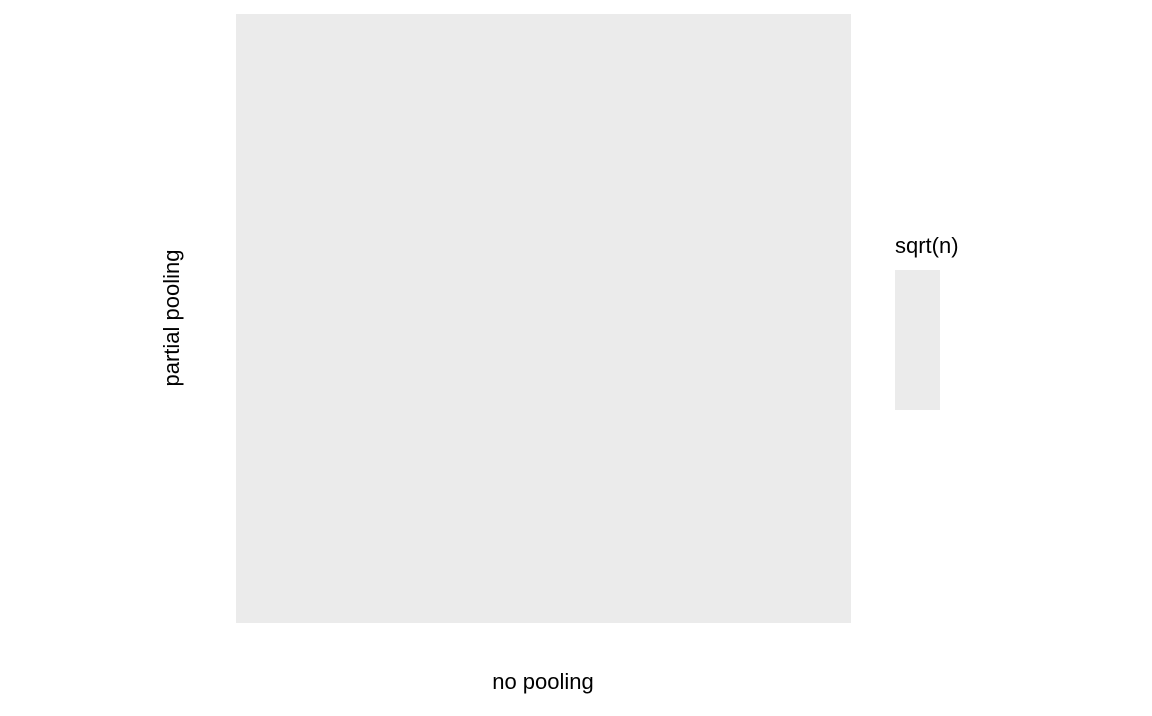  I want to click on legend-keys, so click(917, 340).